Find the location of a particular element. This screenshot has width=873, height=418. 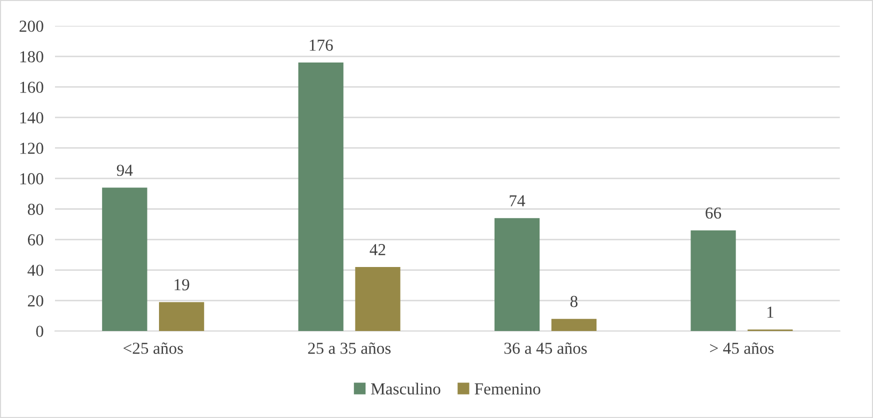

y-tick-label: 160 is located at coordinates (32, 87).